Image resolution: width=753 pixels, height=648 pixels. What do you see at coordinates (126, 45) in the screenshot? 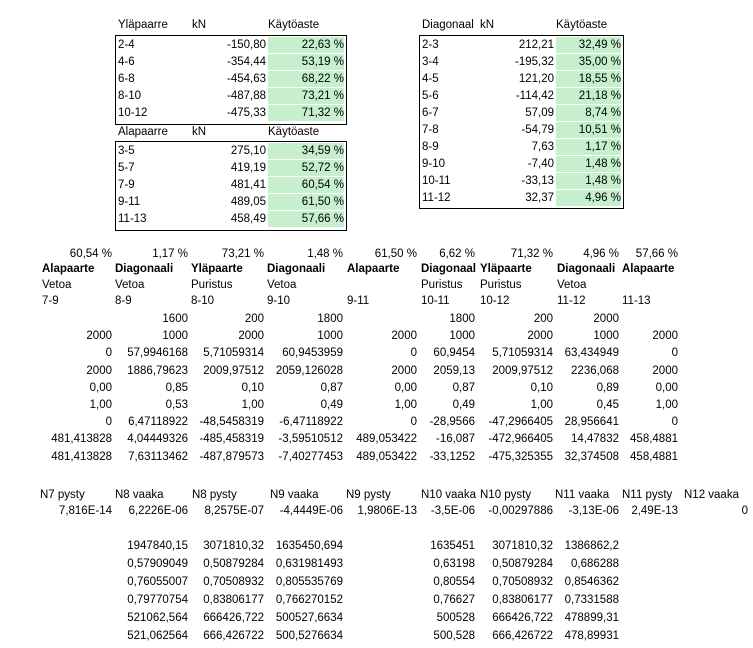
I see `ylapaarre-cell-member: 2-4` at bounding box center [126, 45].